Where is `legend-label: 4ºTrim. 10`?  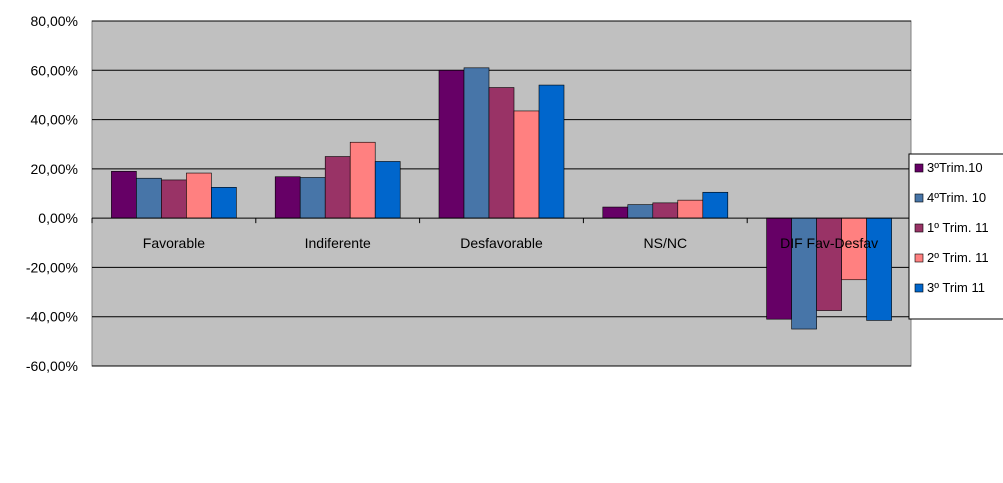
legend-label: 4ºTrim. 10 is located at coordinates (956, 197).